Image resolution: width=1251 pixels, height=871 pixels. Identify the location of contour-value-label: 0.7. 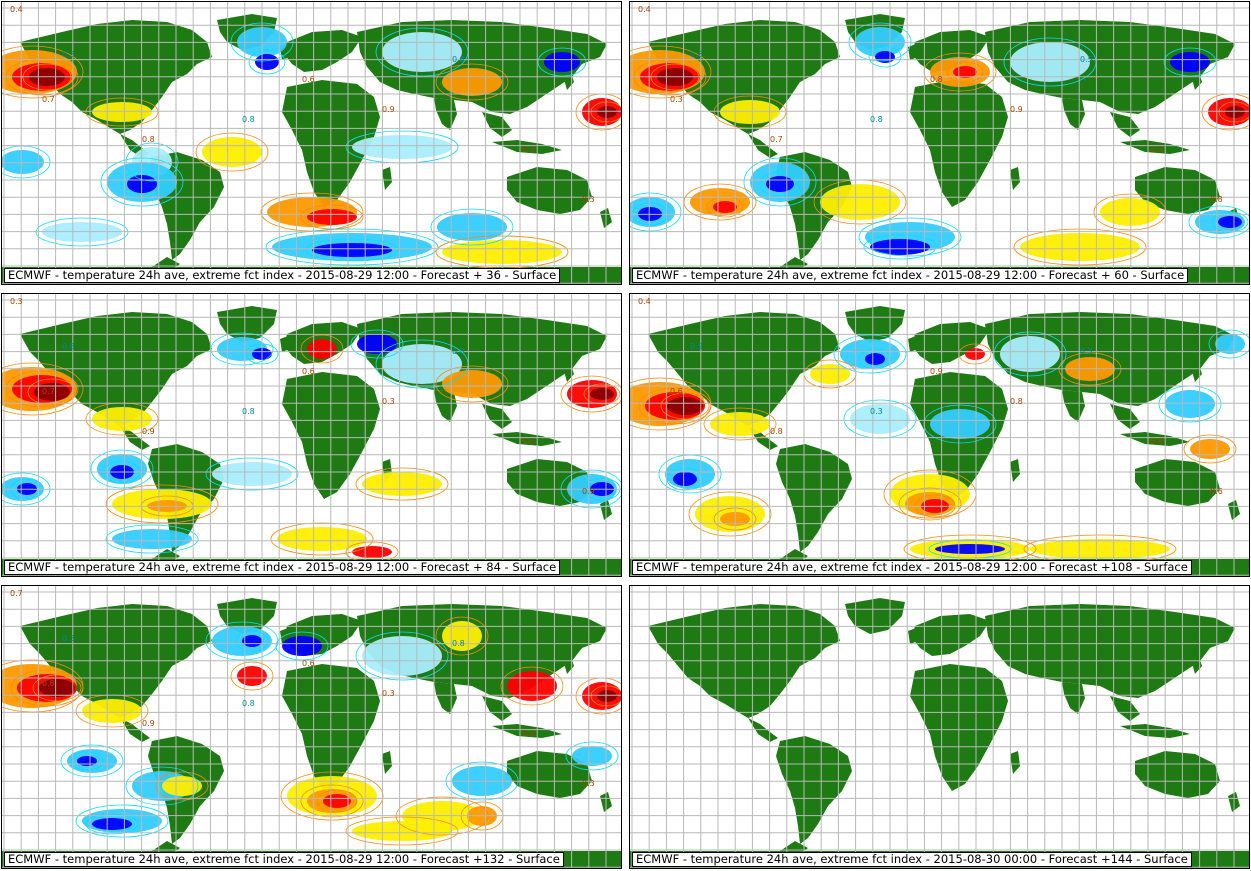
(48, 391).